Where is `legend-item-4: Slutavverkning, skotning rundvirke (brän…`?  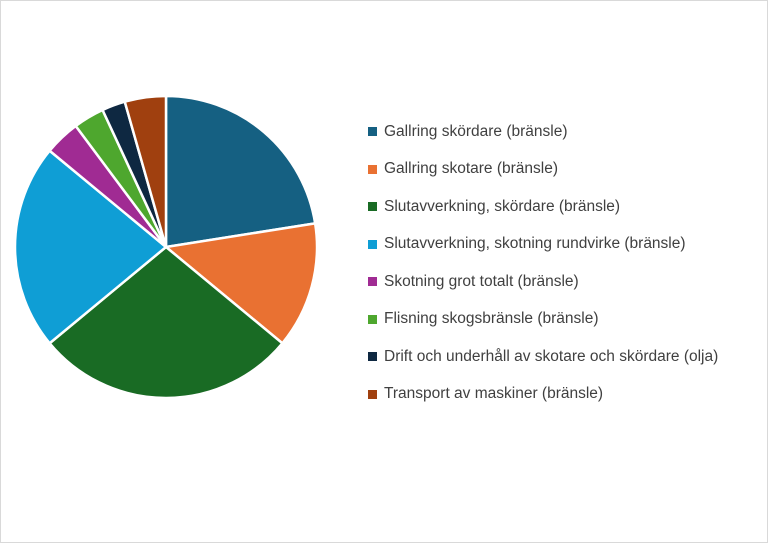
legend-item-4: Slutavverkning, skotning rundvirke (brän… is located at coordinates (543, 245).